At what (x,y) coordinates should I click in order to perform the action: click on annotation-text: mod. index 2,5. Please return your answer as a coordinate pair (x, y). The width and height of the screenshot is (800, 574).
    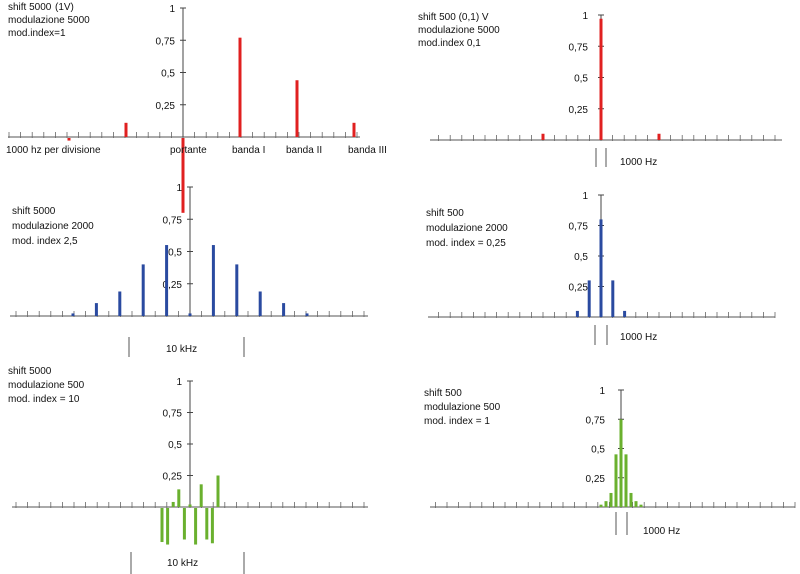
    Looking at the image, I should click on (45, 241).